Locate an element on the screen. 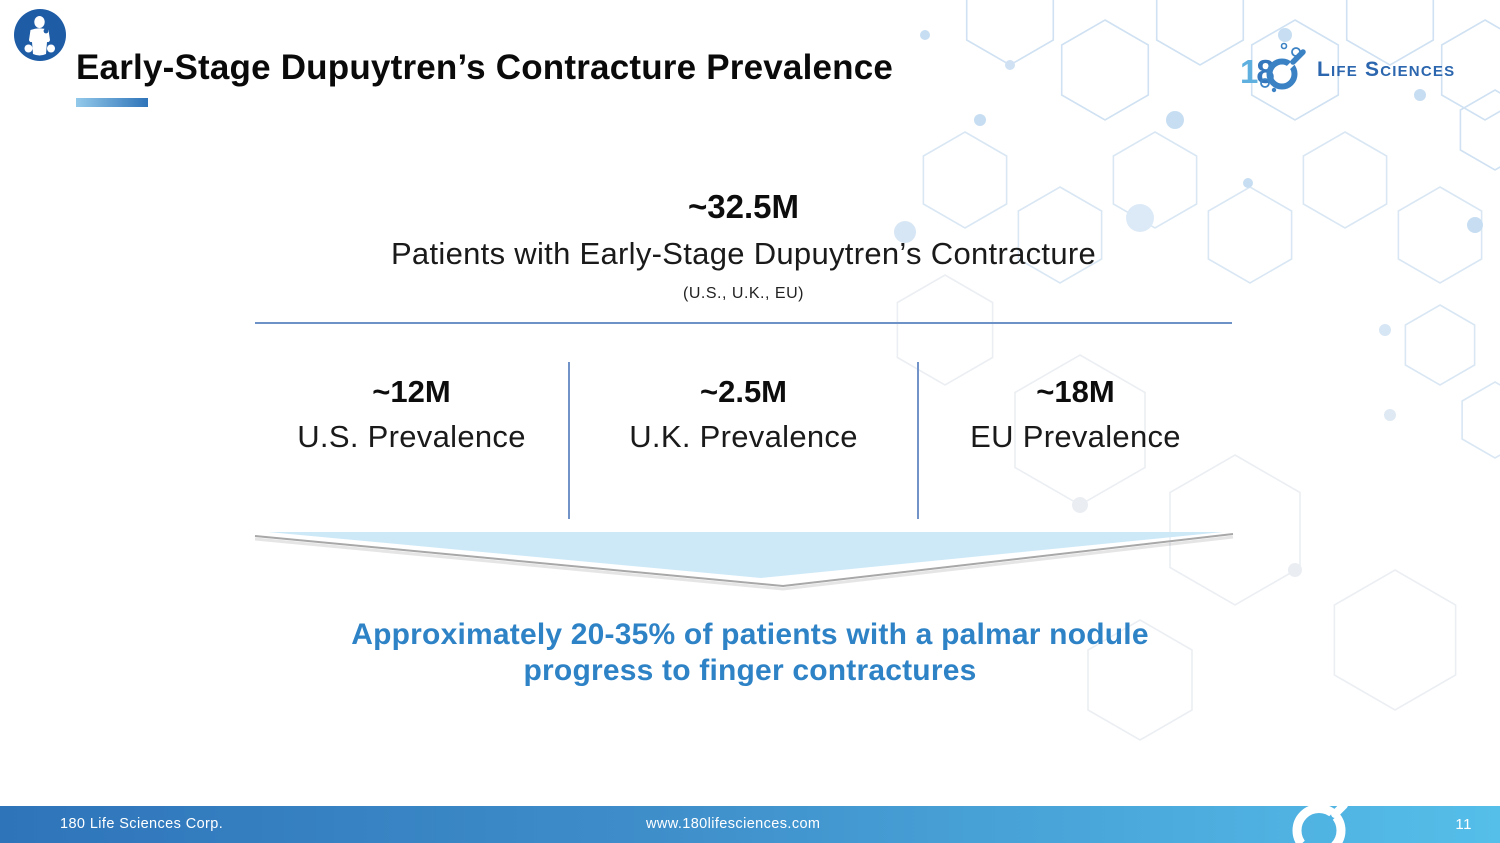 Image resolution: width=1500 pixels, height=843 pixels. overview-value: ~32.5M is located at coordinates (743, 206).